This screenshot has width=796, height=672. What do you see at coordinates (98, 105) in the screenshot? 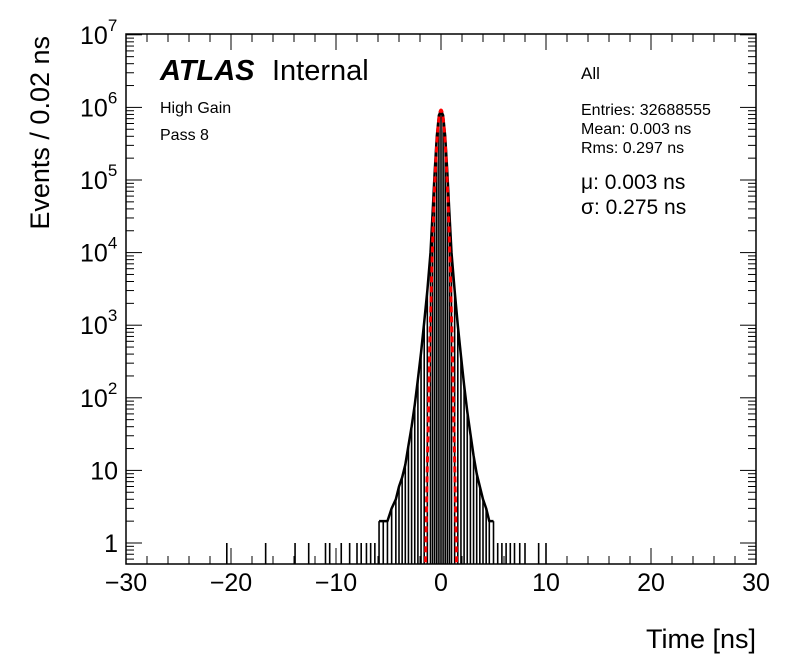
I see `y-tick-label: 10⁶` at bounding box center [98, 105].